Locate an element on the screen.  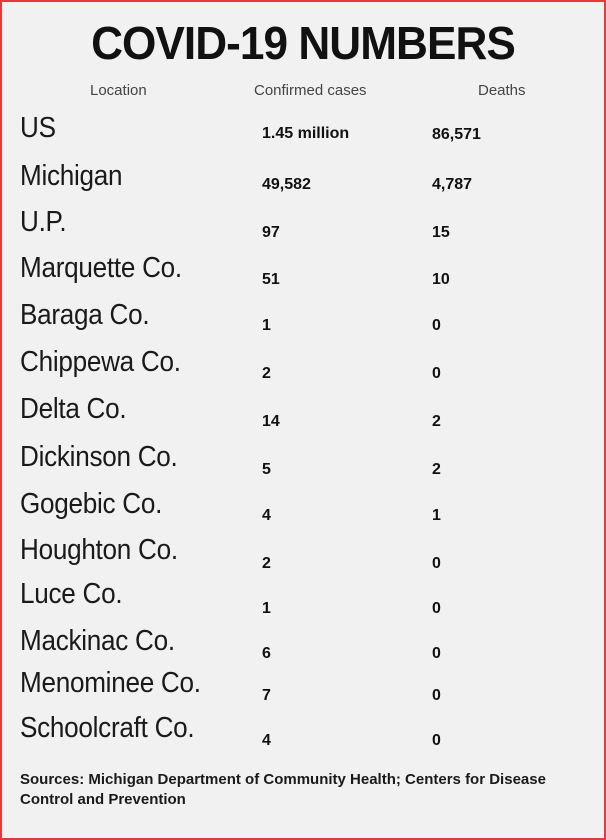
location-cell: U.P. is located at coordinates (43, 222).